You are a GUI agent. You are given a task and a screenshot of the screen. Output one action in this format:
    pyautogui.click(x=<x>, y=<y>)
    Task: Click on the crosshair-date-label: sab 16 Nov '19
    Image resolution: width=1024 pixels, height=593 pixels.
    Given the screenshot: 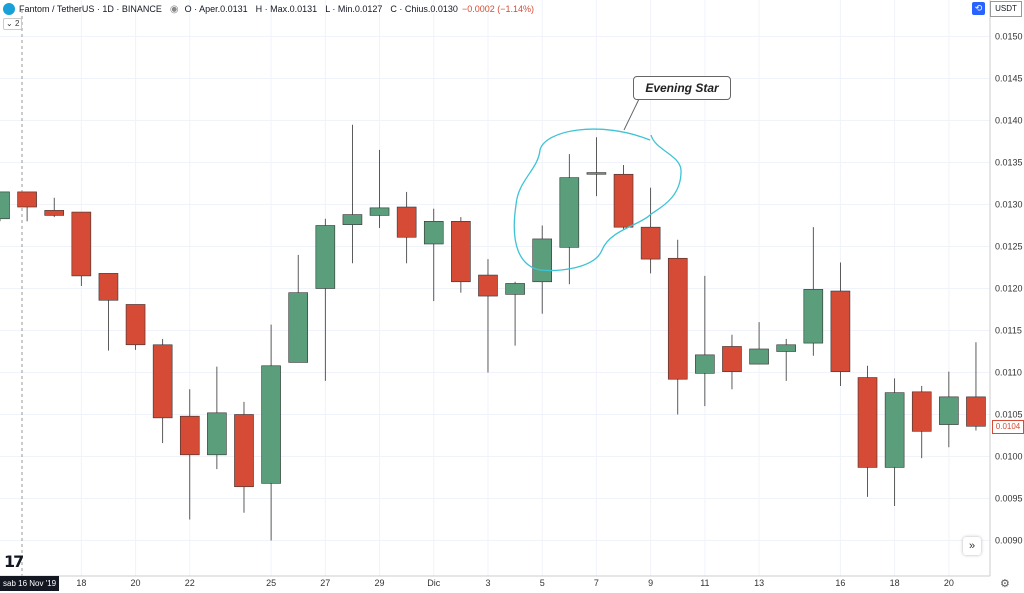 What is the action you would take?
    pyautogui.click(x=30, y=583)
    